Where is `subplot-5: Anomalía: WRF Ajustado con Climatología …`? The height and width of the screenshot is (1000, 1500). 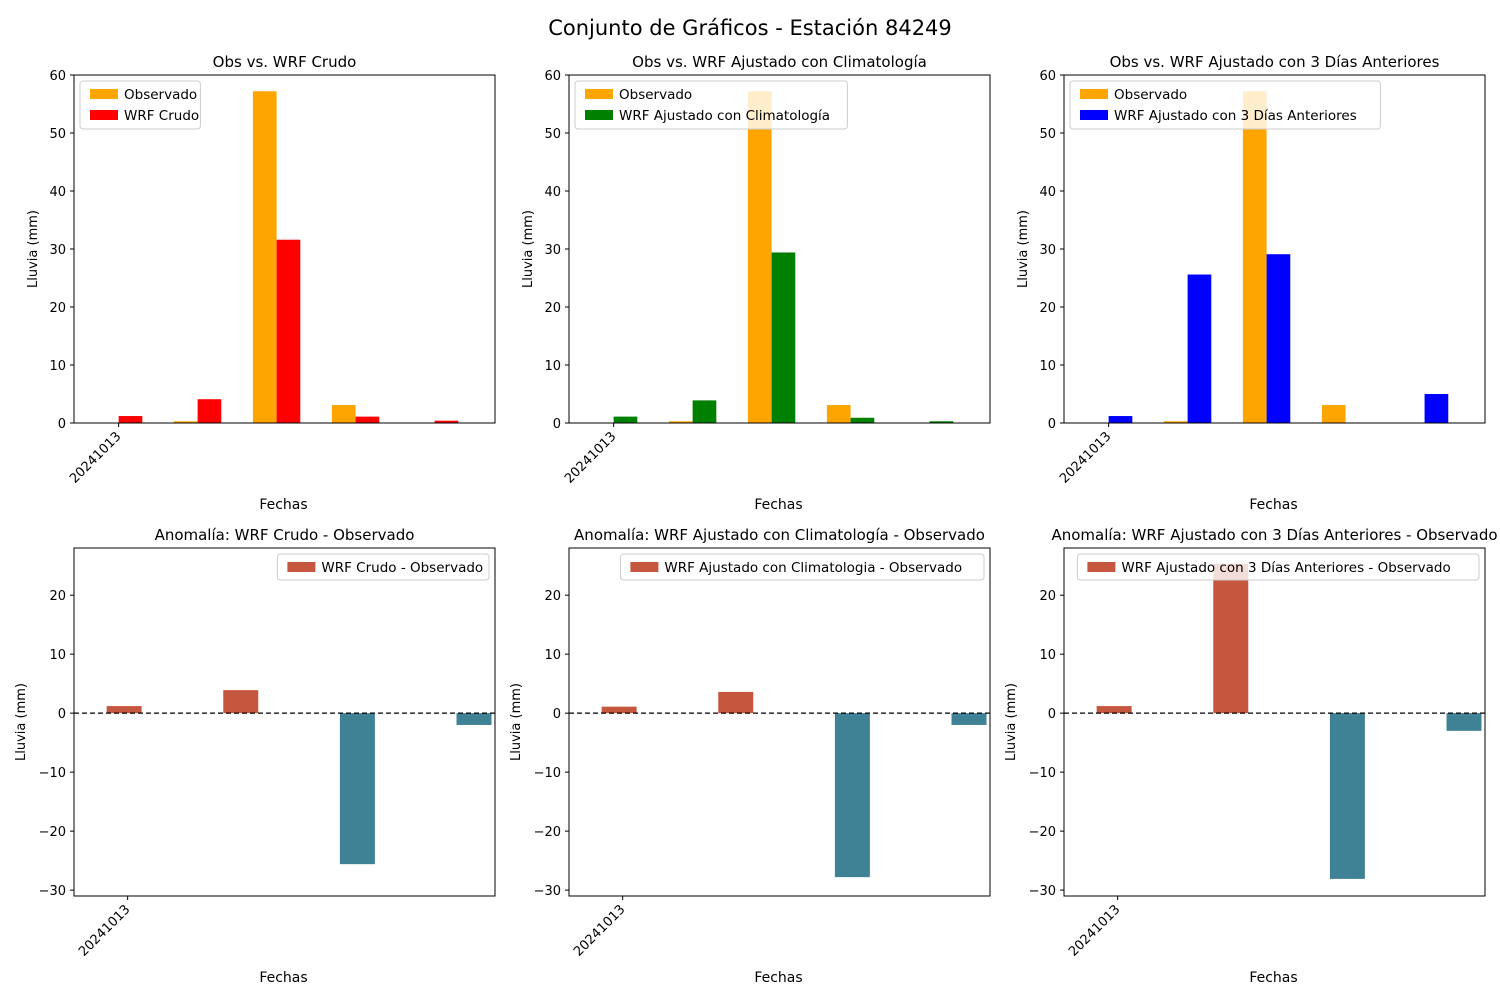 subplot-5: Anomalía: WRF Ajustado con Climatología … is located at coordinates (750, 756).